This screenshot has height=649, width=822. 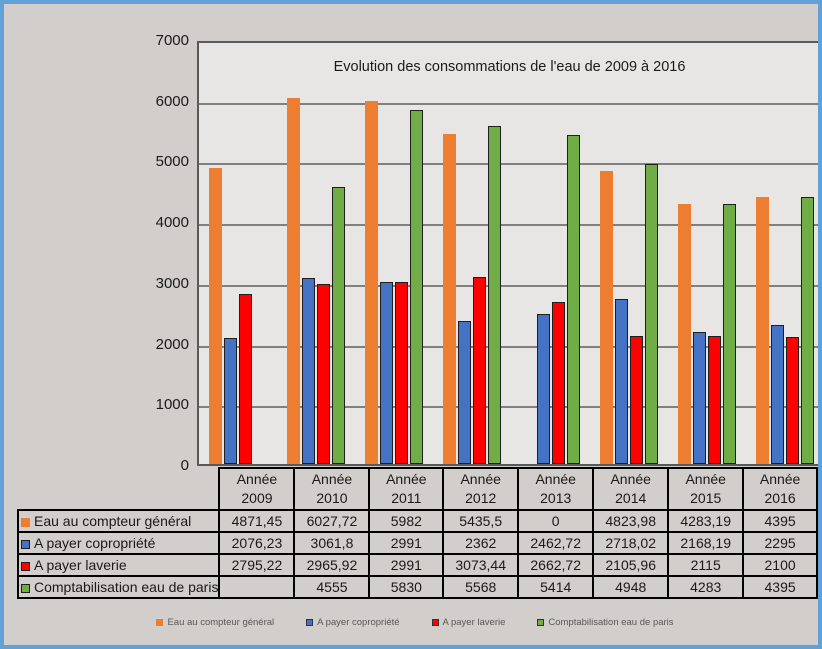 I want to click on value-cell: 2991, so click(x=406, y=565).